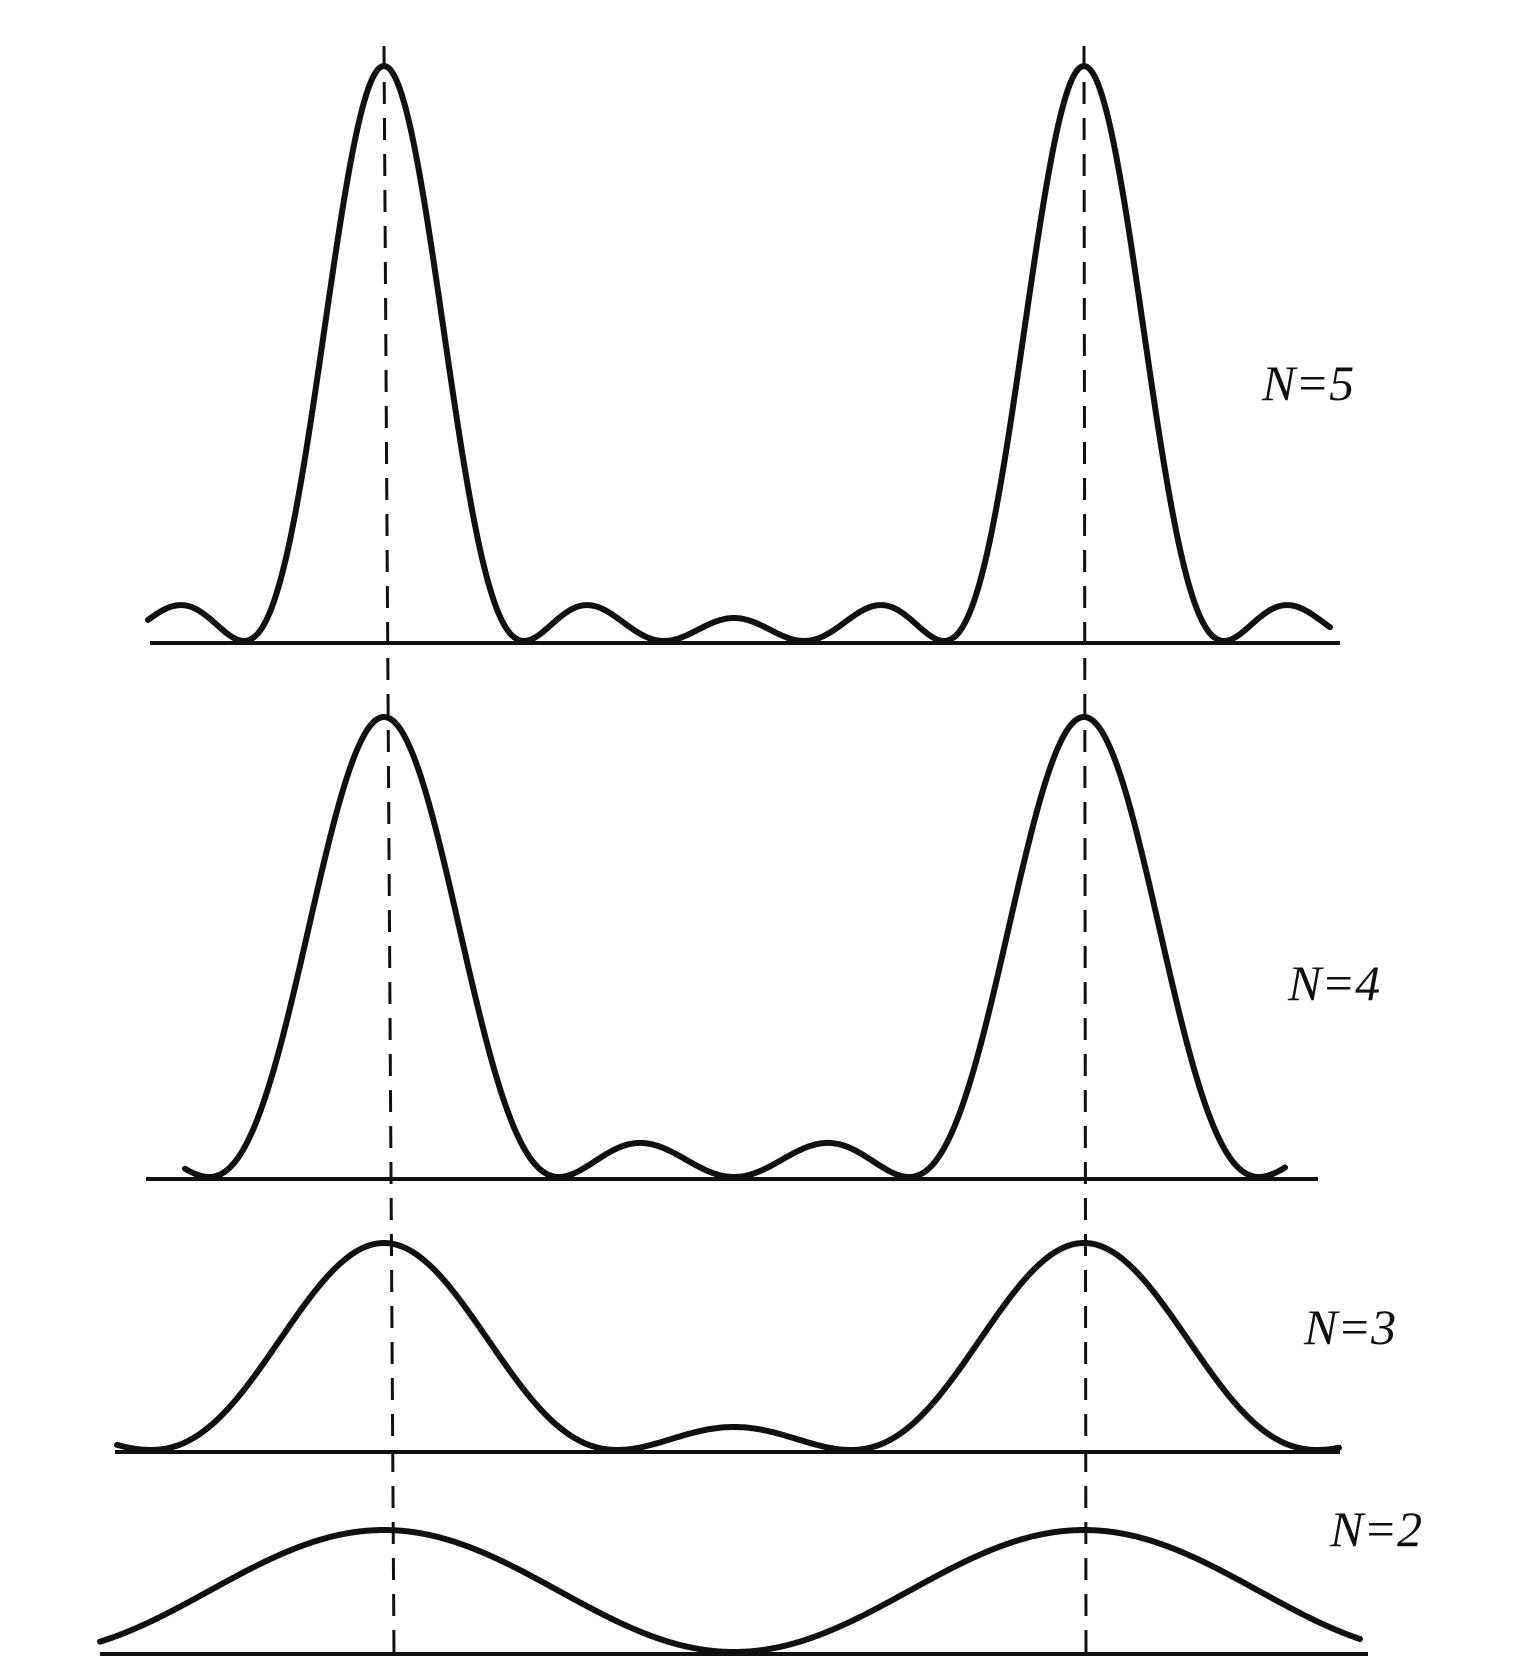  I want to click on panel-label: N=4, so click(1333, 983).